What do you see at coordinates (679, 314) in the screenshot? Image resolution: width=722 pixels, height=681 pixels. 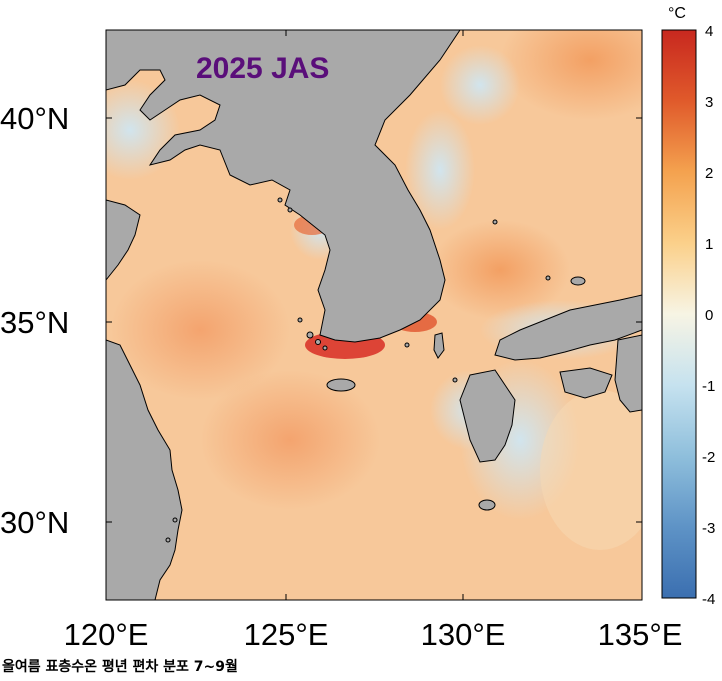 I see `colorbar-gradient` at bounding box center [679, 314].